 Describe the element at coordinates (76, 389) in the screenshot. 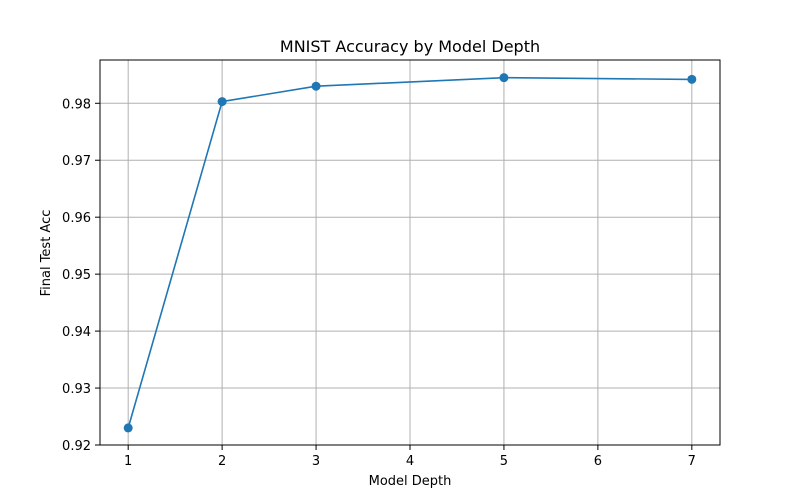

I see `y-tick-label: 0.93` at that location.